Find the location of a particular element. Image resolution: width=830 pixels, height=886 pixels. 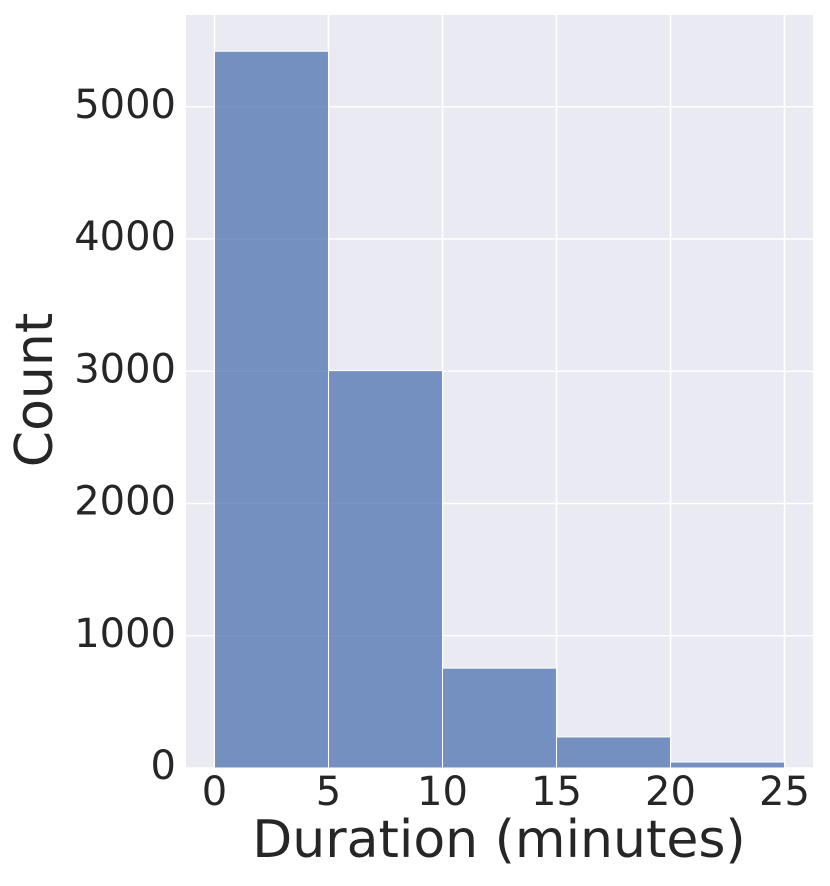

x-tick-label: 20 is located at coordinates (670, 792).